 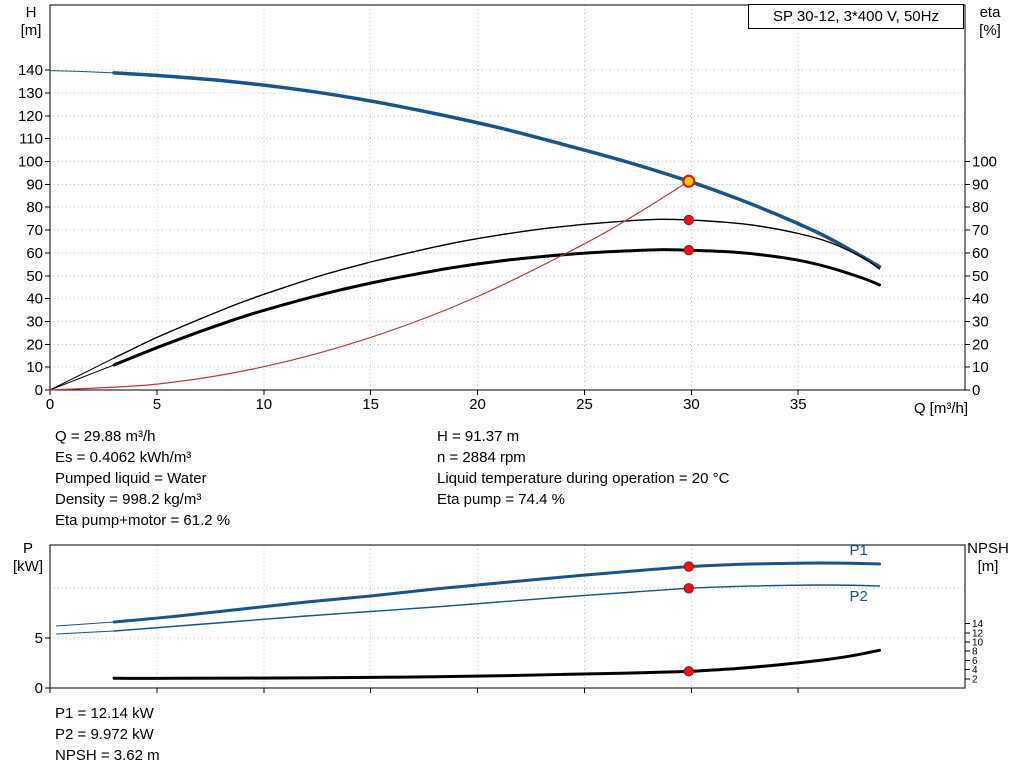 I want to click on eta-pump-point, so click(x=688, y=220).